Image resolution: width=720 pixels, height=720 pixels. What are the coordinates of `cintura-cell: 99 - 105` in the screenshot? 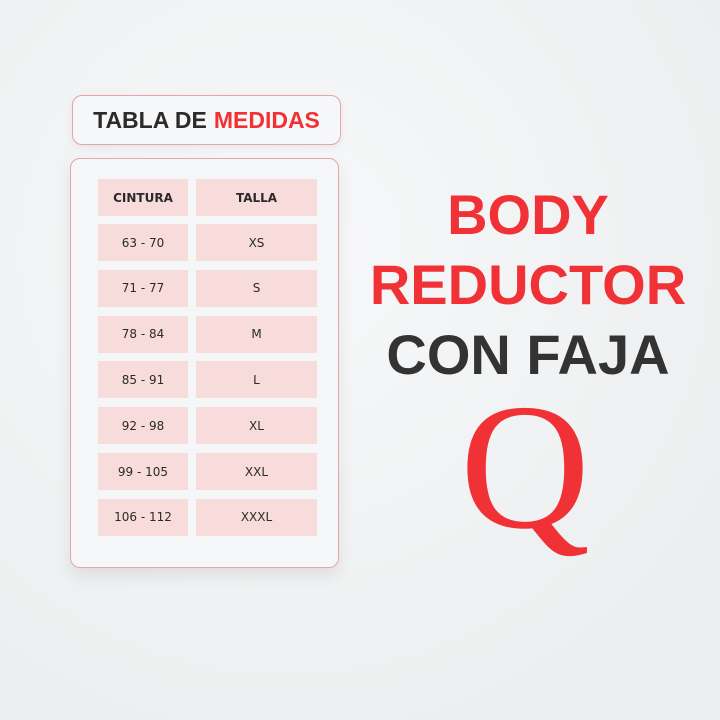 It's located at (143, 471).